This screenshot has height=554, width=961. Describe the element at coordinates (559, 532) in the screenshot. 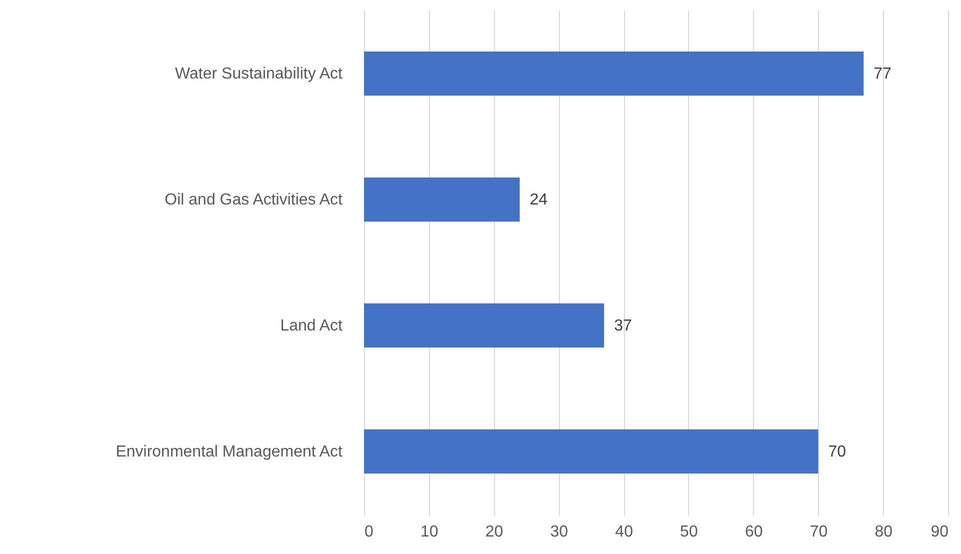

I see `x-tick-label: 30` at that location.